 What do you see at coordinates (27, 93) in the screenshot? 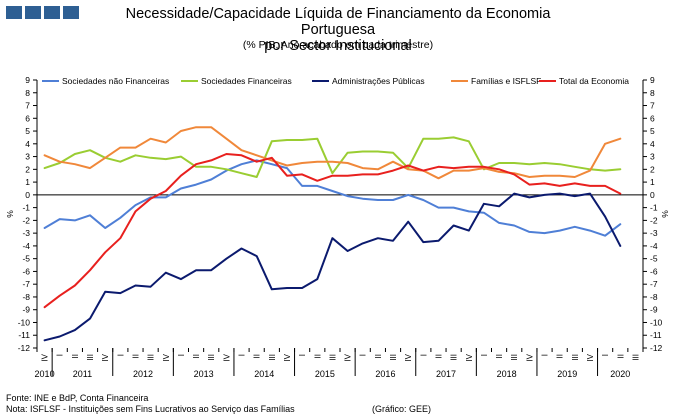
I see `y-tick-label-left: 8` at bounding box center [27, 93].